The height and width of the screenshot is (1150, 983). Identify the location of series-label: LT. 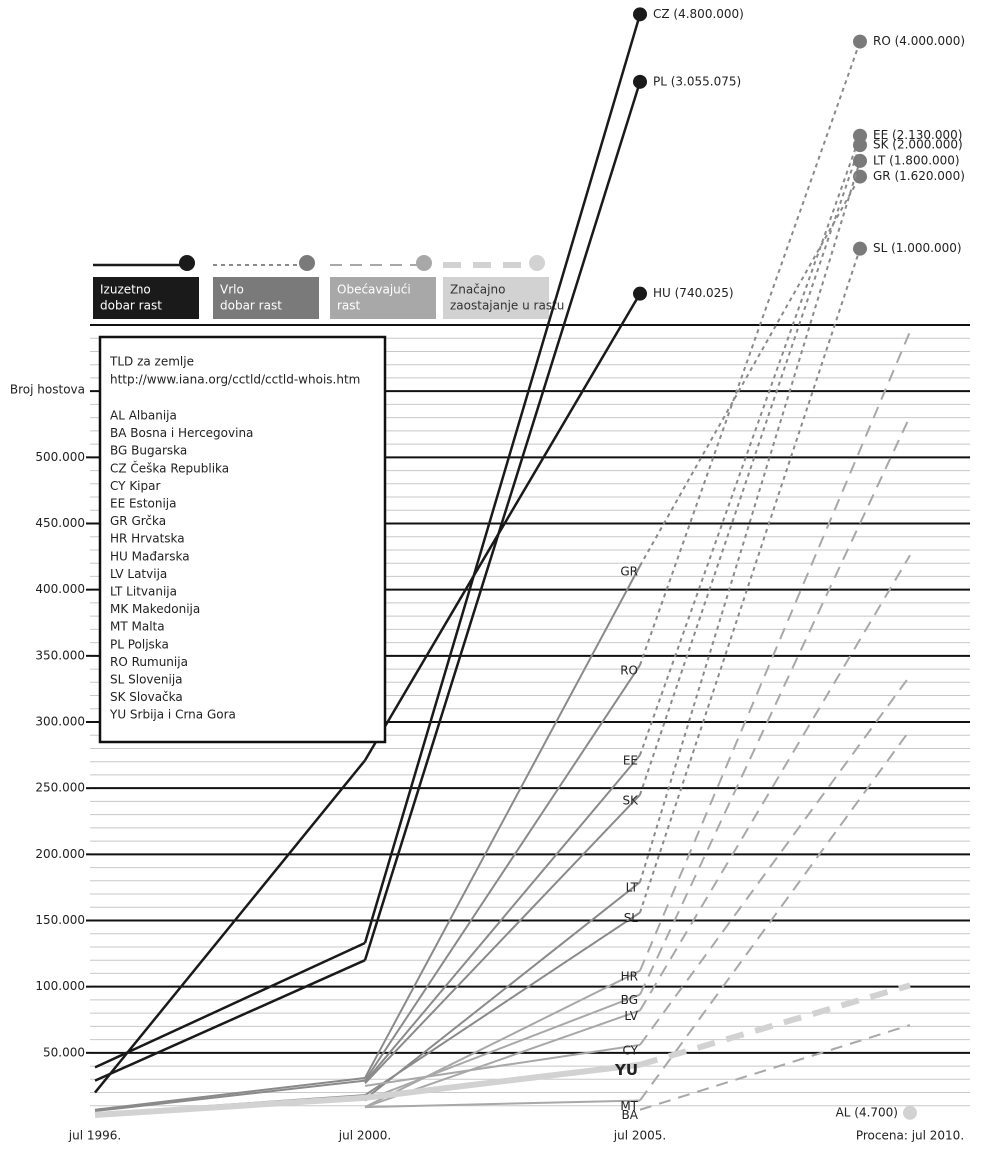
(632, 888).